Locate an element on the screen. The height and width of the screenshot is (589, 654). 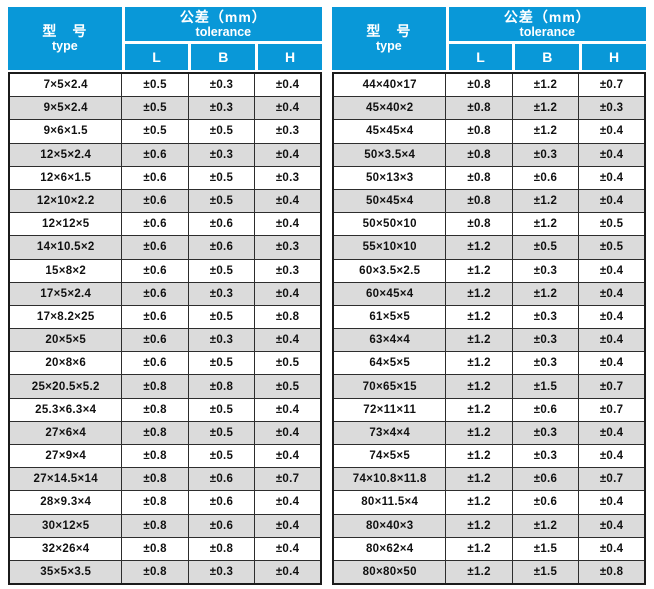
table-row: 32×26×4 ±0.8 ±0.8 ±0.4 is located at coordinates (165, 548).